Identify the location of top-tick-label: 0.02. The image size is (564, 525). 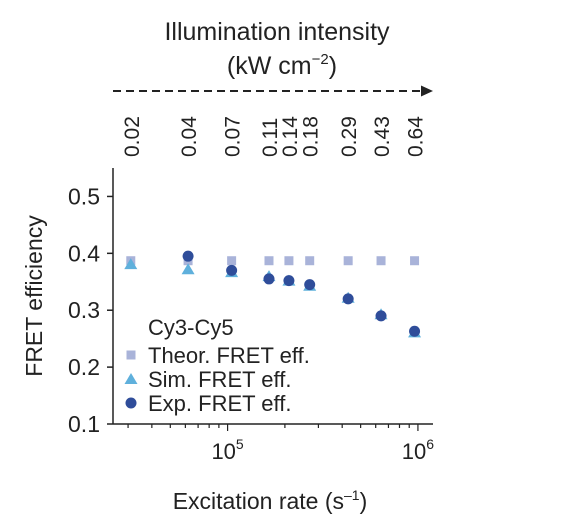
(132, 136).